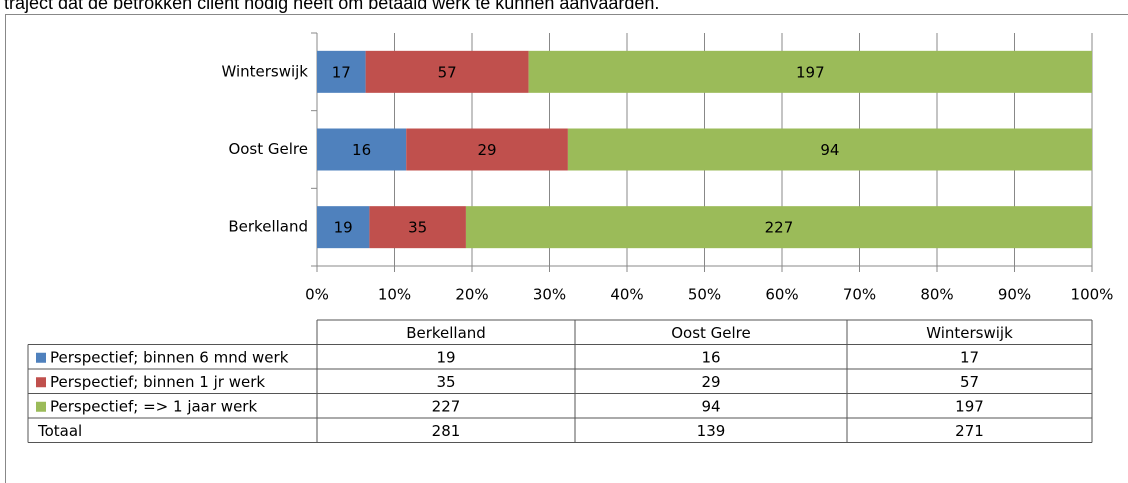 Image resolution: width=1128 pixels, height=483 pixels. What do you see at coordinates (153, 406) in the screenshot?
I see `legend-label: Perspectief; => 1 jaar werk` at bounding box center [153, 406].